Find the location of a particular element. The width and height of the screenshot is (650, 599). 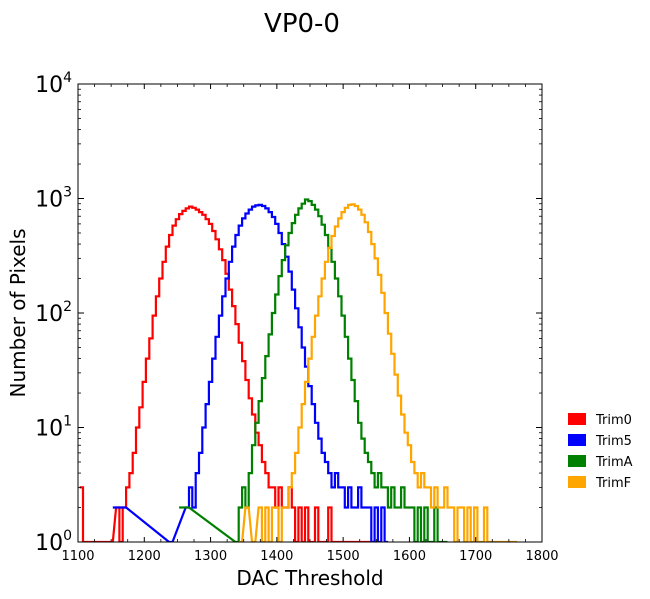

x-tick-label: 1500 is located at coordinates (343, 556).